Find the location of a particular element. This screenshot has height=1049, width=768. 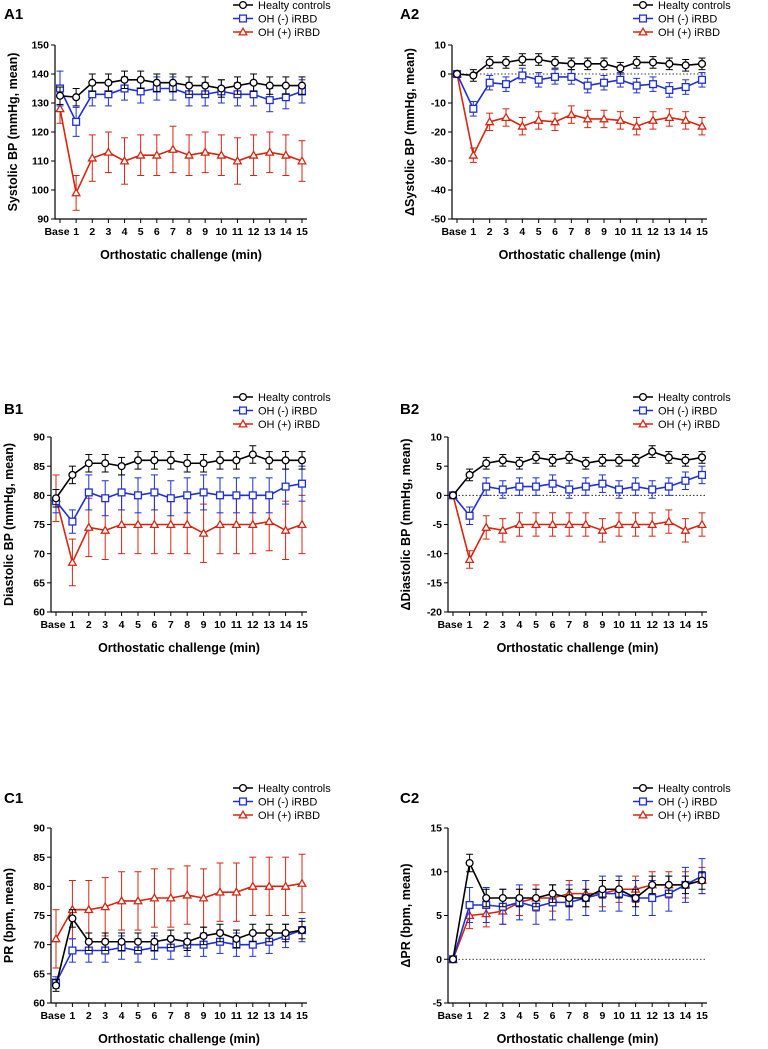

y-tick-label: 15 is located at coordinates (436, 829).